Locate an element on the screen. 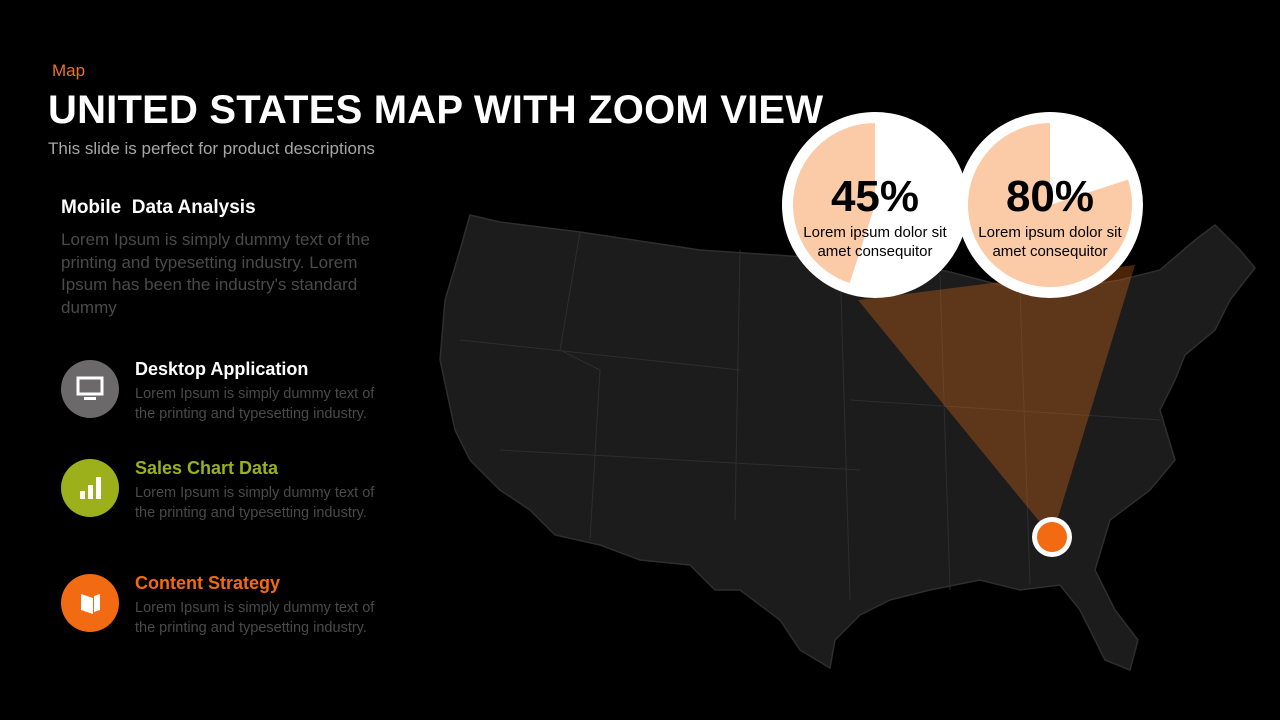  intro-heading: Mobile Data Analysis is located at coordinates (158, 207).